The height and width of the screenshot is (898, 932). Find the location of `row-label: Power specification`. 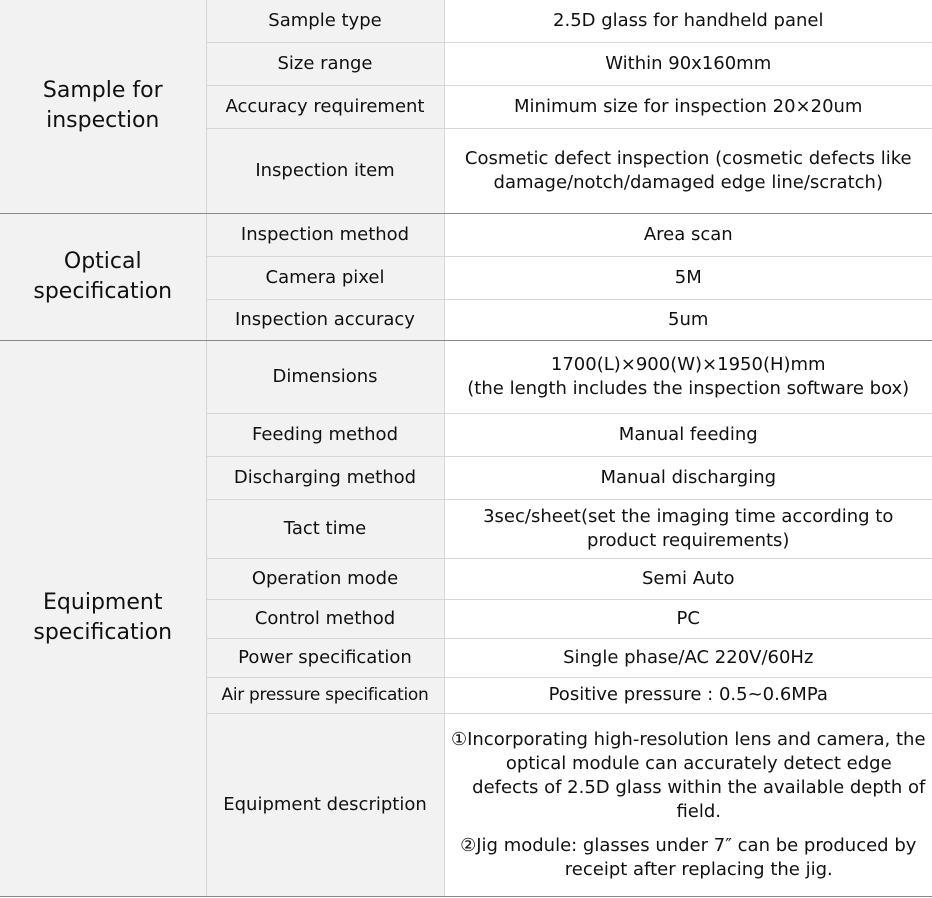

row-label: Power specification is located at coordinates (324, 658).